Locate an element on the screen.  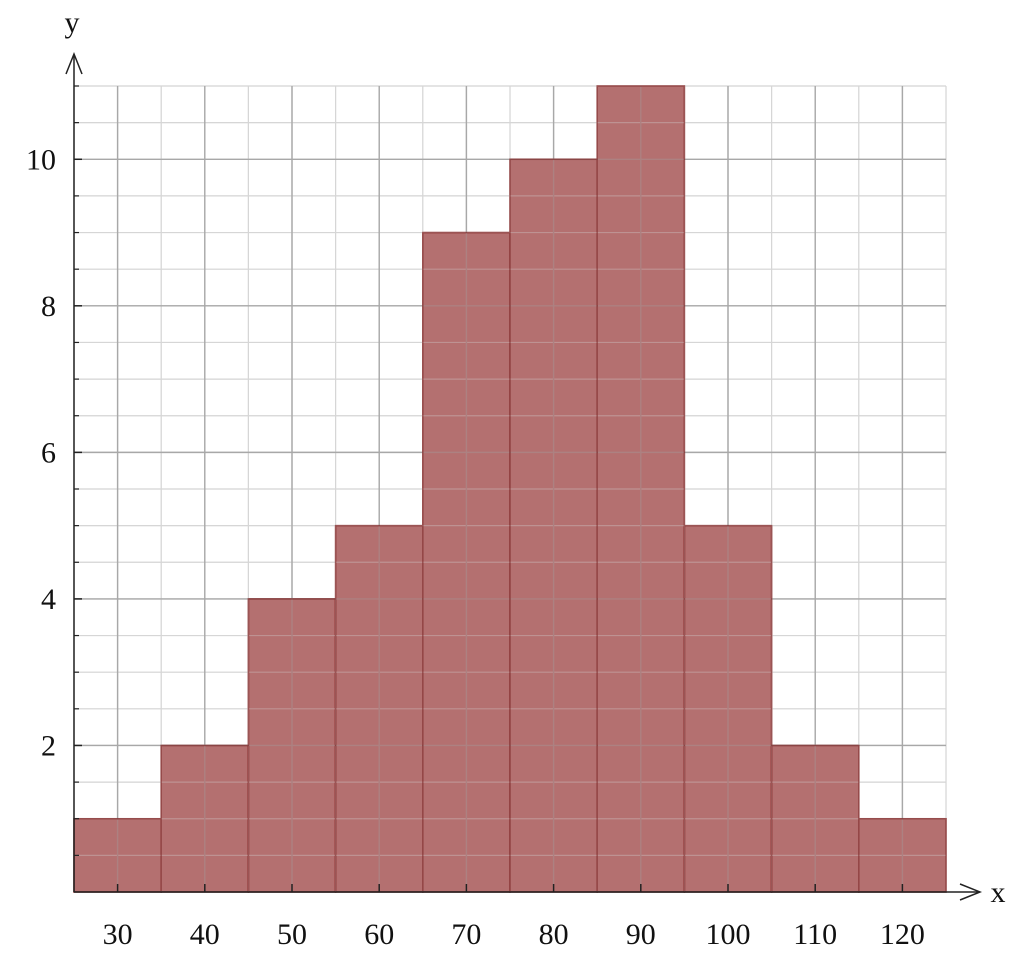
x-arrow is located at coordinates (971, 892).